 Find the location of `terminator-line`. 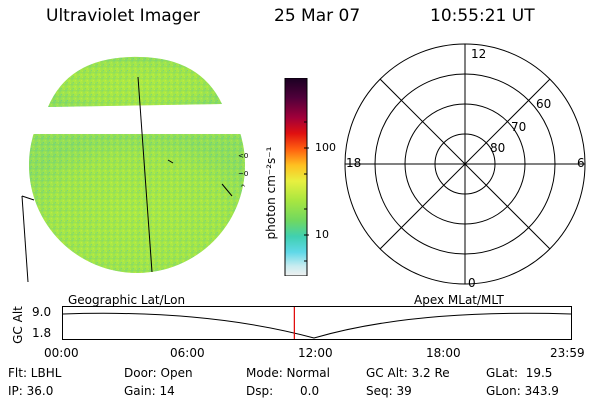

terminator-line is located at coordinates (145, 174).